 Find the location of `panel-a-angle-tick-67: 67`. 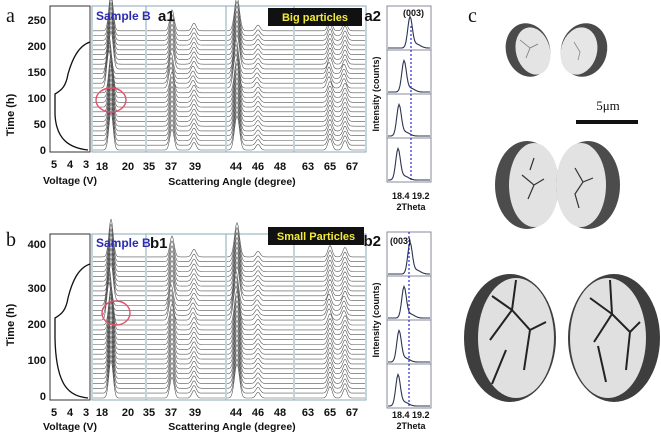

panel-a-angle-tick-67: 67 is located at coordinates (352, 167).